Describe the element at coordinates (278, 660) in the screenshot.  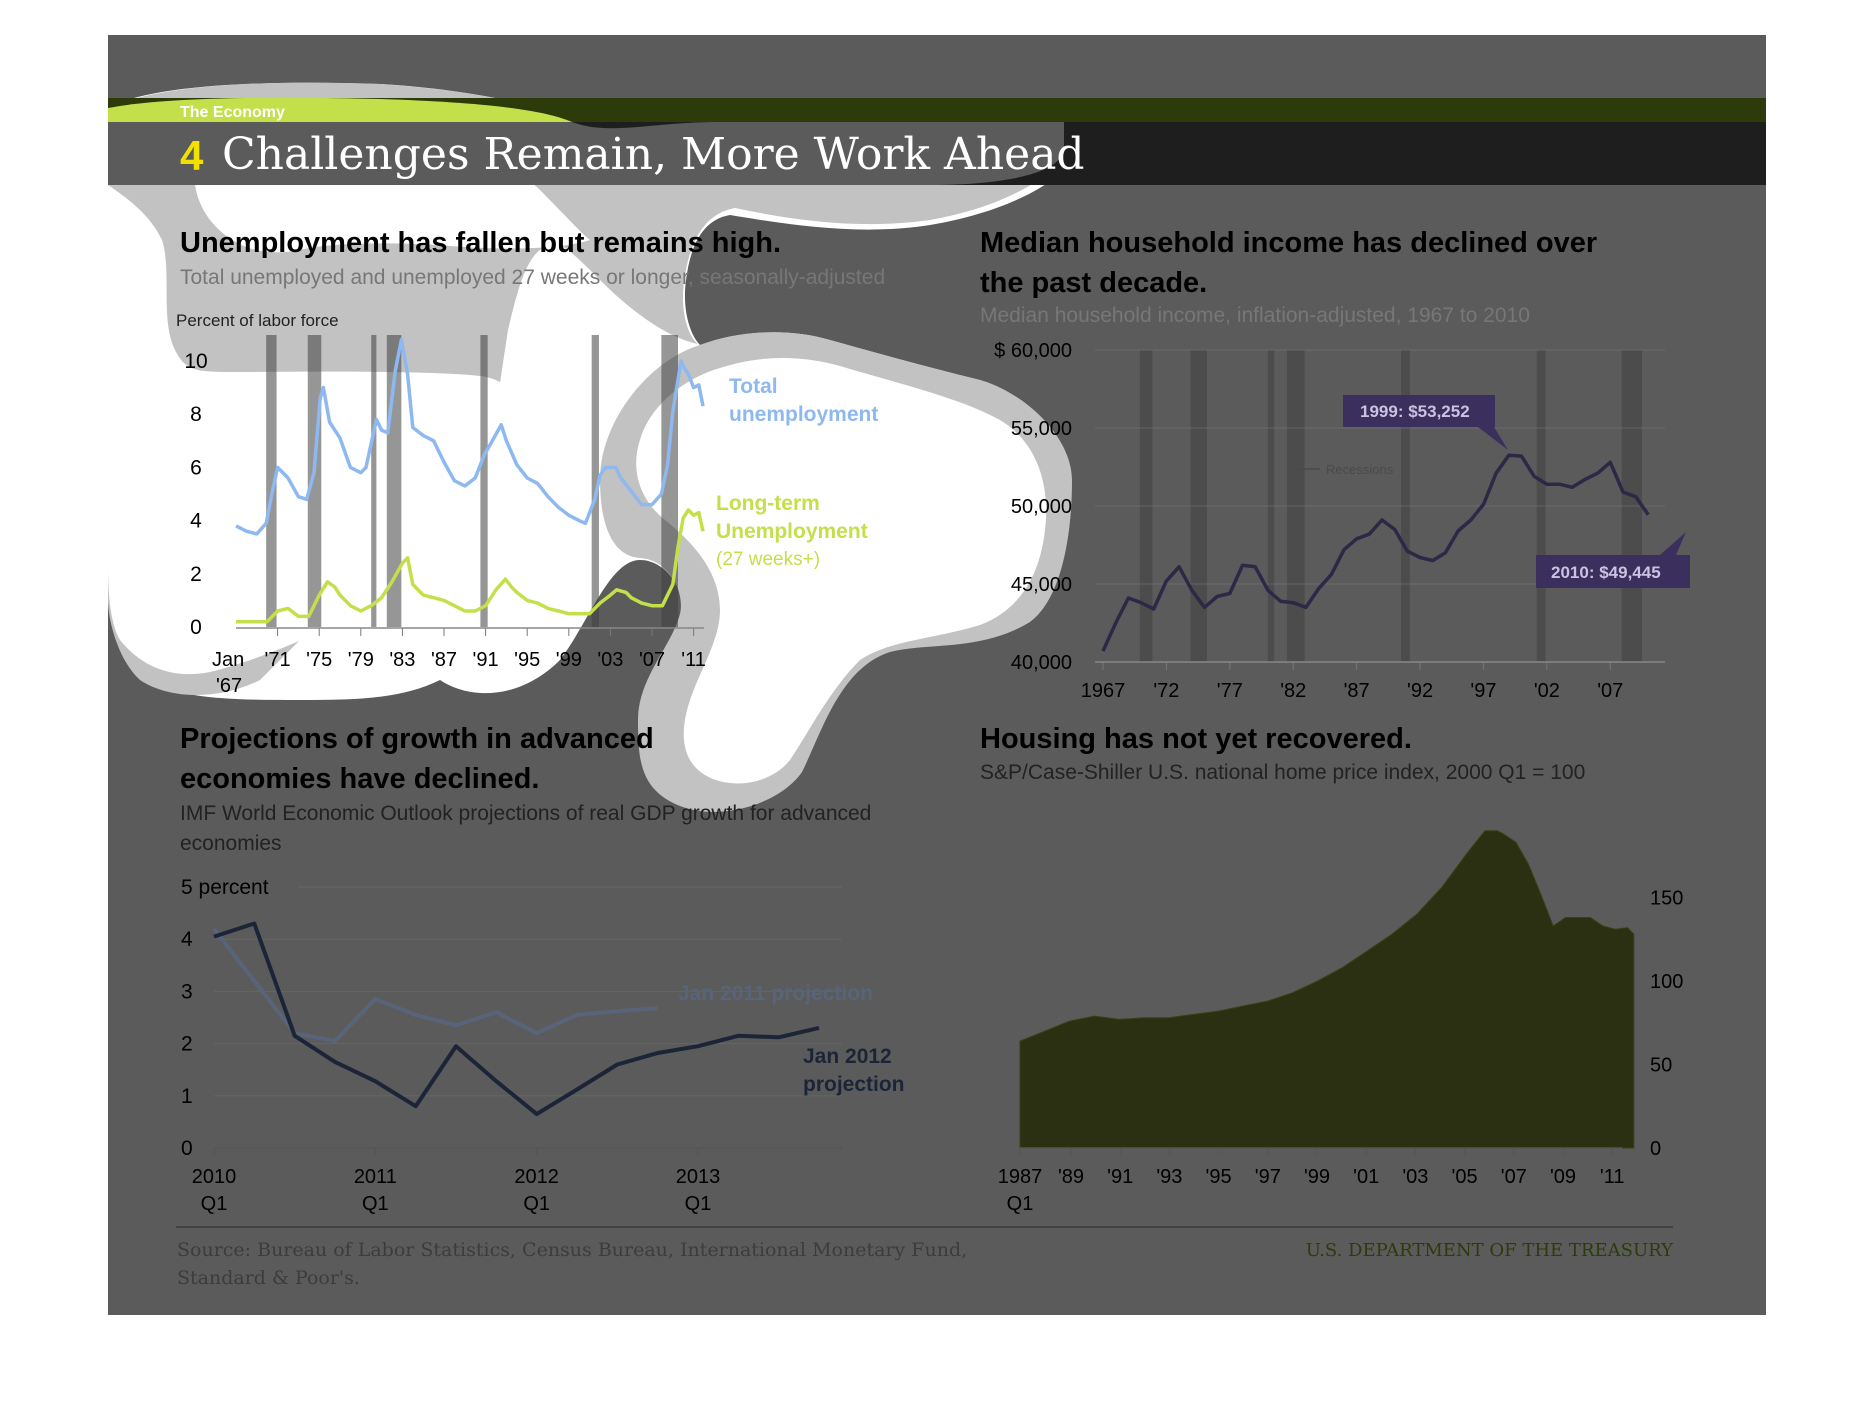
I see `x-tick-label: '71` at that location.